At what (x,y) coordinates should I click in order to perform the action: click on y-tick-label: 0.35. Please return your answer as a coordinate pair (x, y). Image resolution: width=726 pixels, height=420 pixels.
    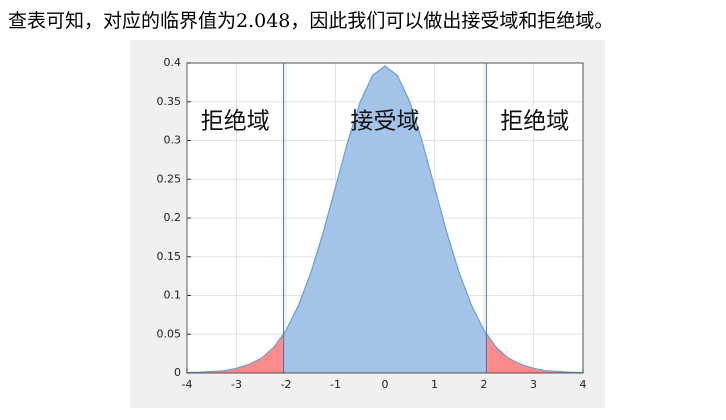
    Looking at the image, I should click on (169, 101).